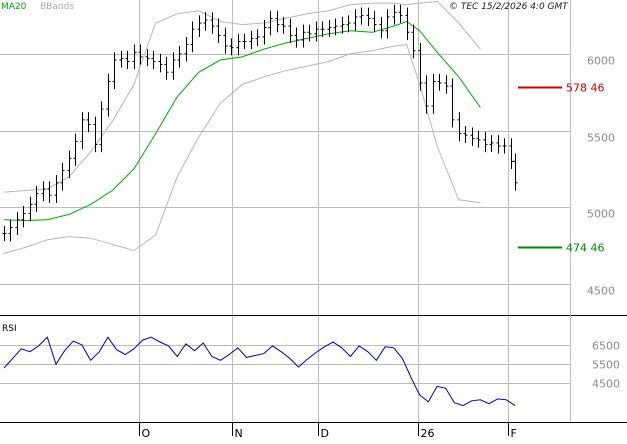  I want to click on x-tick-label: F, so click(514, 433).